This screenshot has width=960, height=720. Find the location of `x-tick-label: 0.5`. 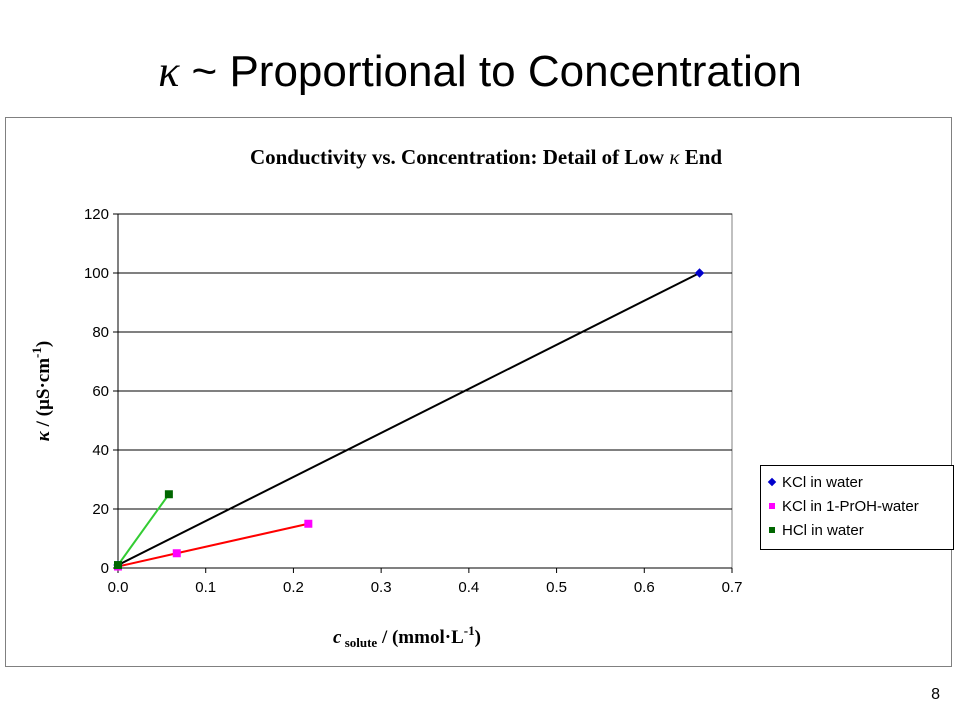

x-tick-label: 0.5 is located at coordinates (556, 587).